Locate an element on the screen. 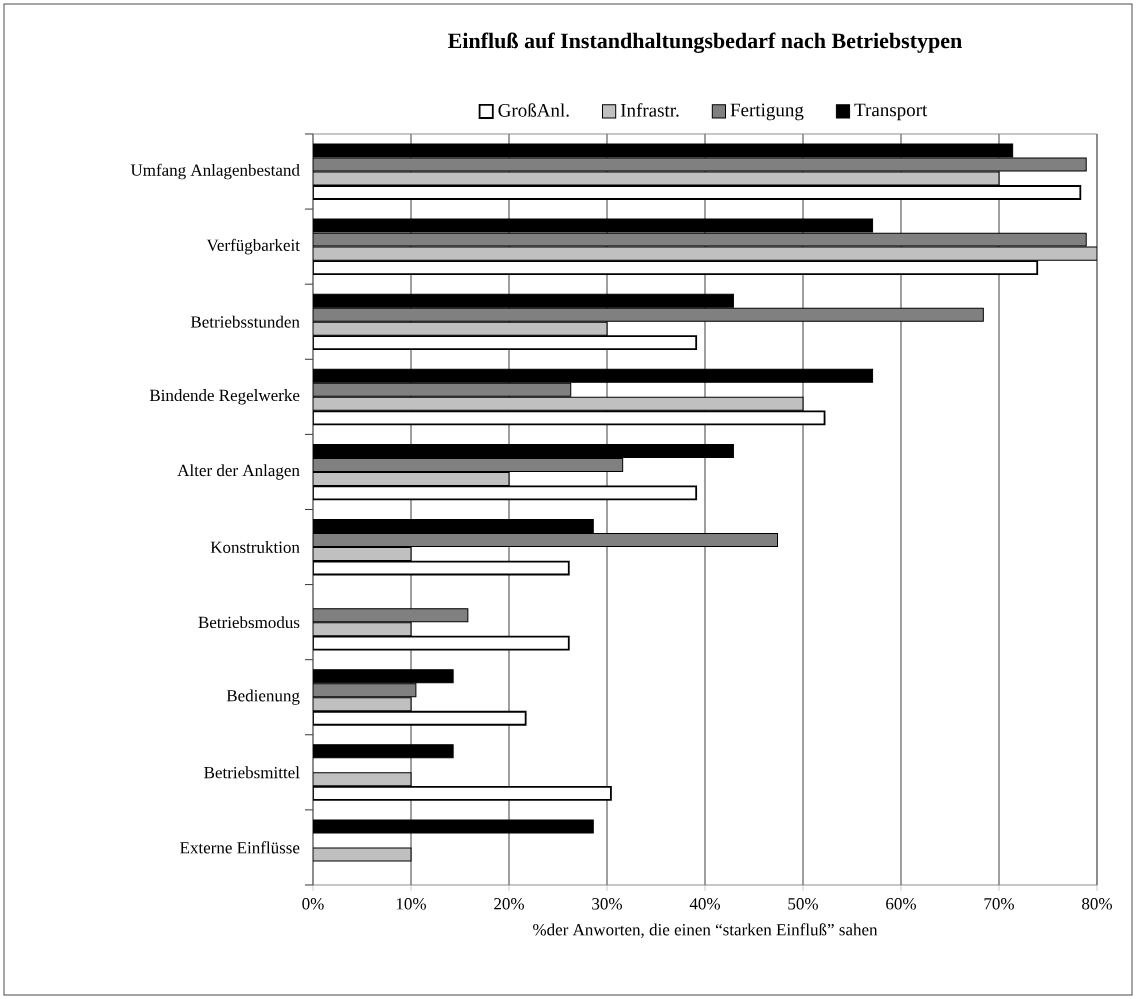  y-tick-label: Bindende Regelwerke is located at coordinates (224, 397).